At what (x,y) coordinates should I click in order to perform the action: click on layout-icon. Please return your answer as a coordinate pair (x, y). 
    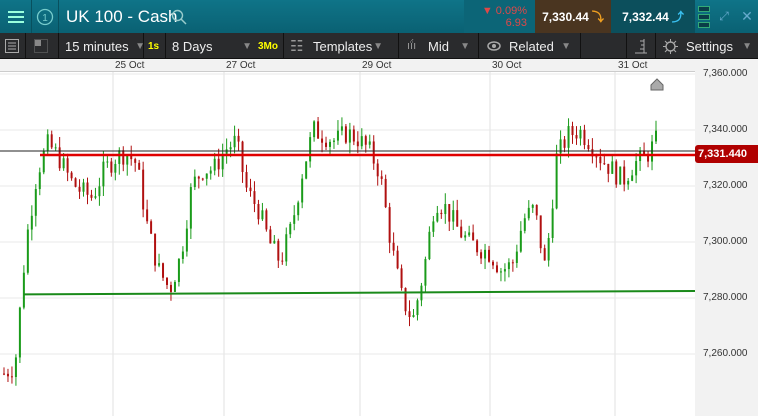
    Looking at the image, I should click on (704, 16).